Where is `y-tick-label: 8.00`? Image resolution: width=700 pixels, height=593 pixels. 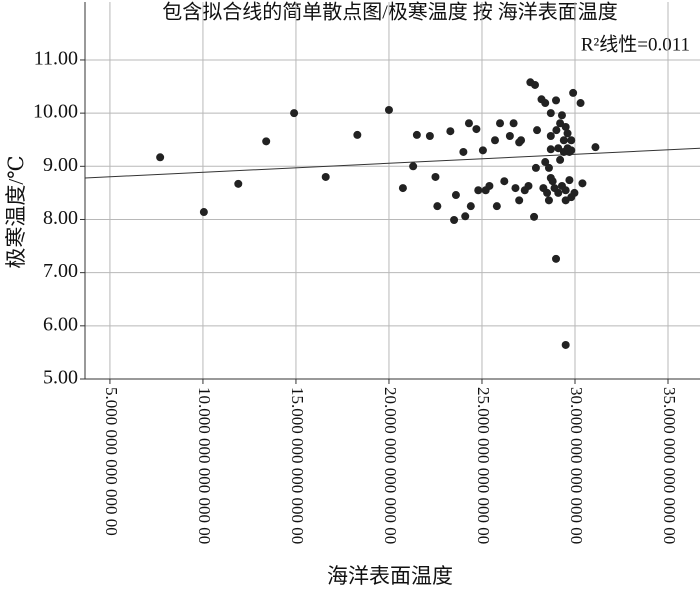
y-tick-label: 8.00 is located at coordinates (60, 218).